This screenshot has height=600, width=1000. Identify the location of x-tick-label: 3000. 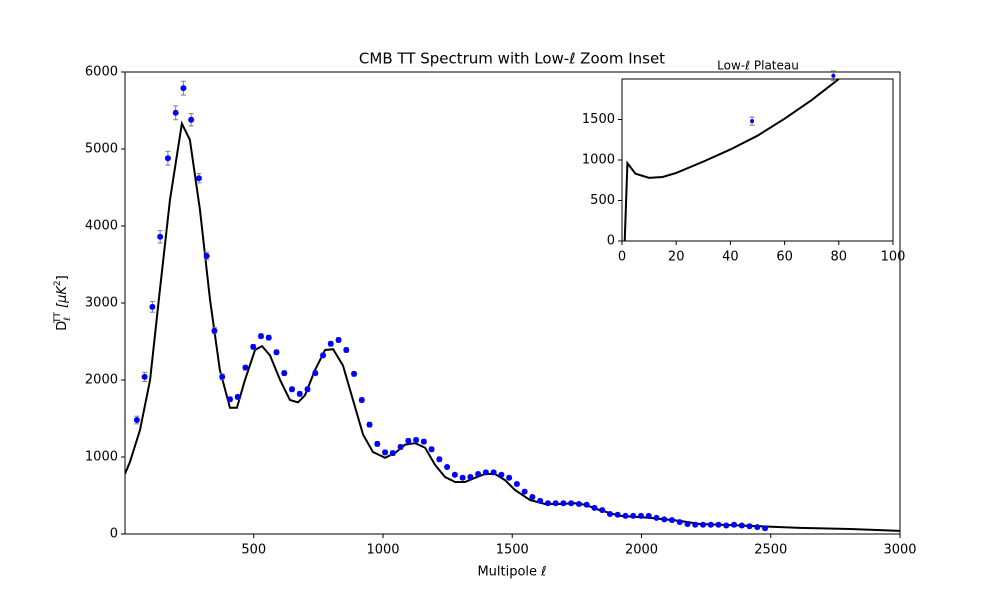
(899, 550).